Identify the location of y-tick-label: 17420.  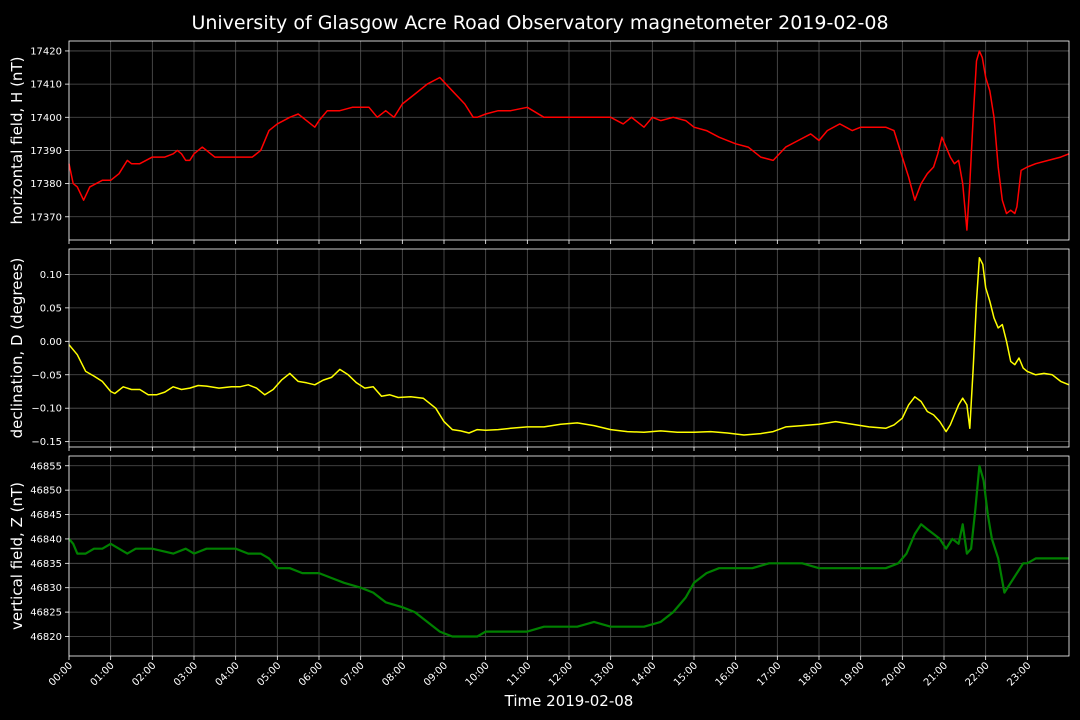
(46, 51).